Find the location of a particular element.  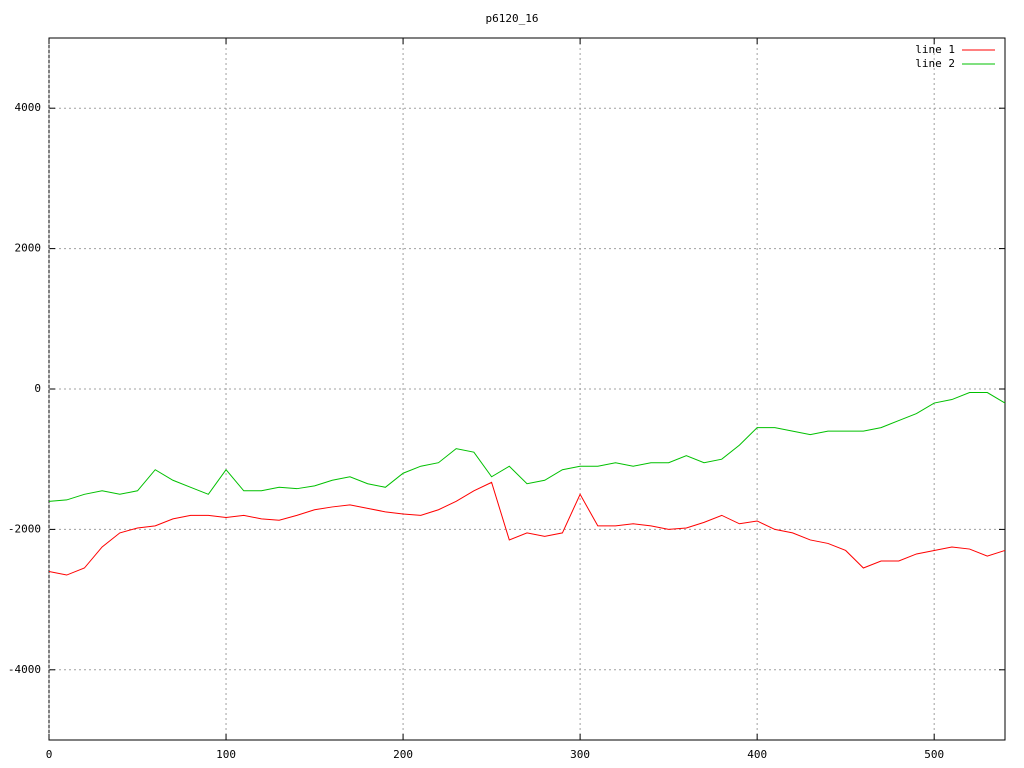

y-tick-label: 0 is located at coordinates (37, 388).